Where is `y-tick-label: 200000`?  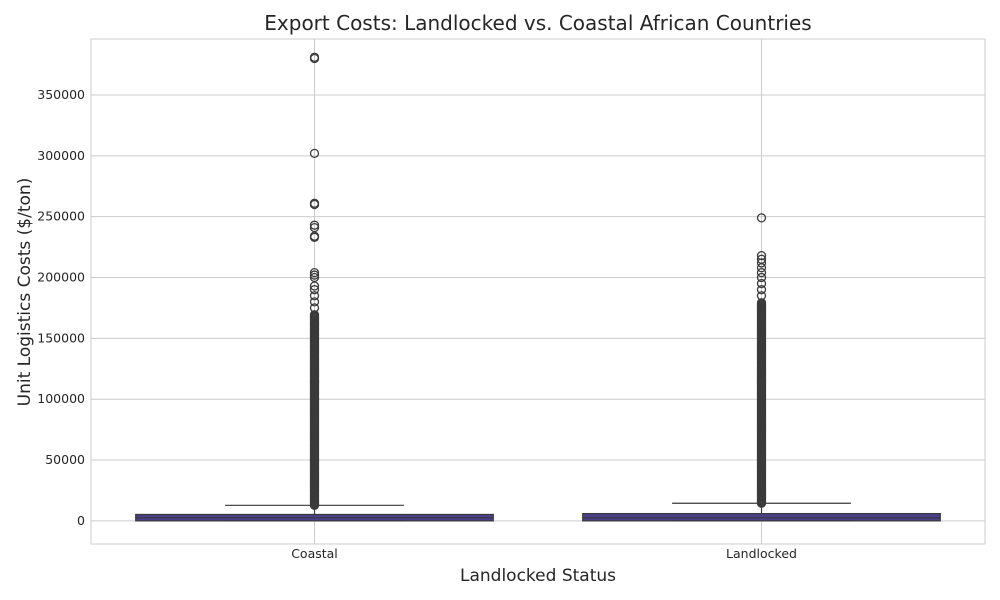 y-tick-label: 200000 is located at coordinates (61, 277).